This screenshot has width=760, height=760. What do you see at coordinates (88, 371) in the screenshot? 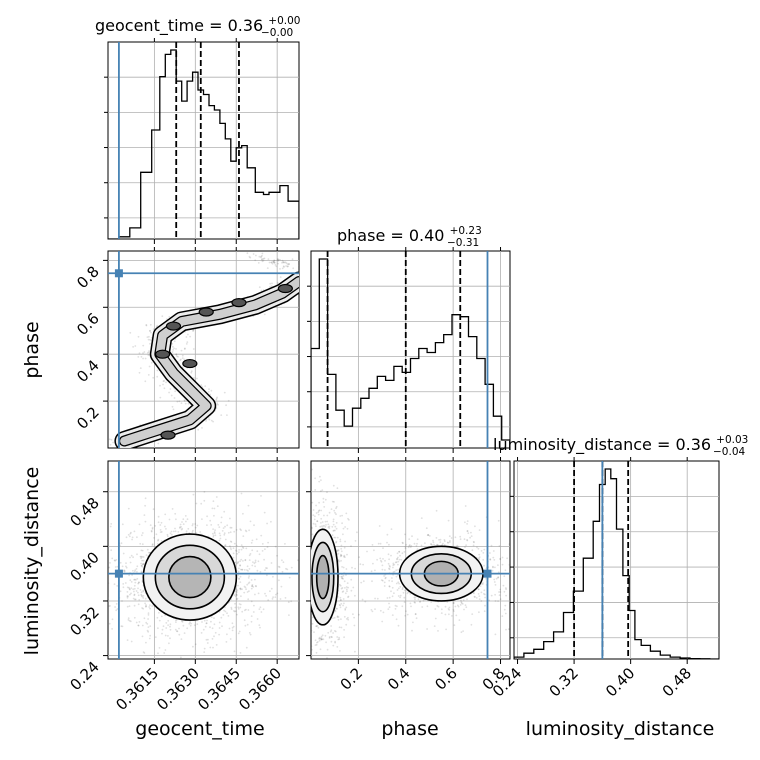
I see `y-tick-label: 0.4` at bounding box center [88, 371].